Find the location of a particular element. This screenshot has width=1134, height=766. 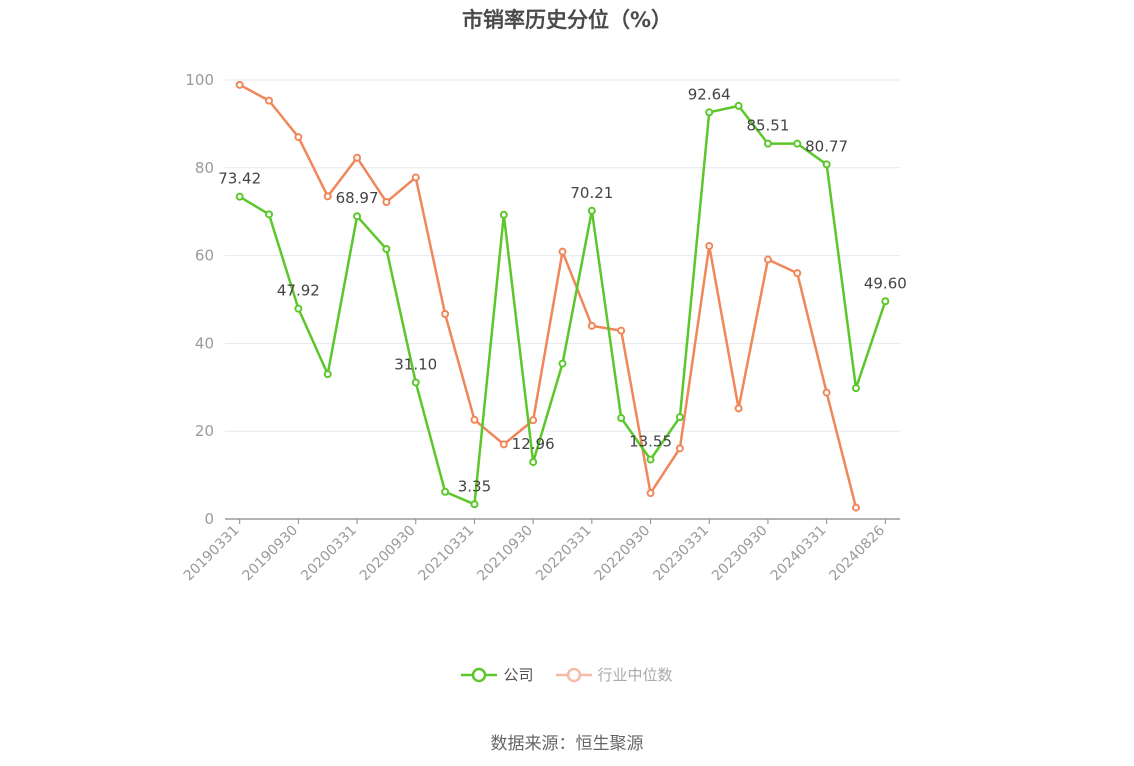

legend-item-industry: 行业中位数 is located at coordinates (614, 674).